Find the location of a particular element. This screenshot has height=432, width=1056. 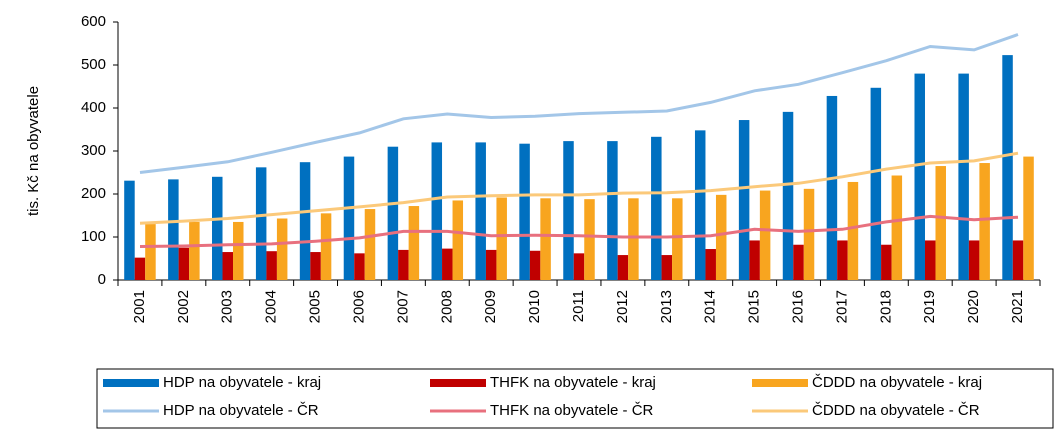

y-tick-label: 300 is located at coordinates (93, 150).